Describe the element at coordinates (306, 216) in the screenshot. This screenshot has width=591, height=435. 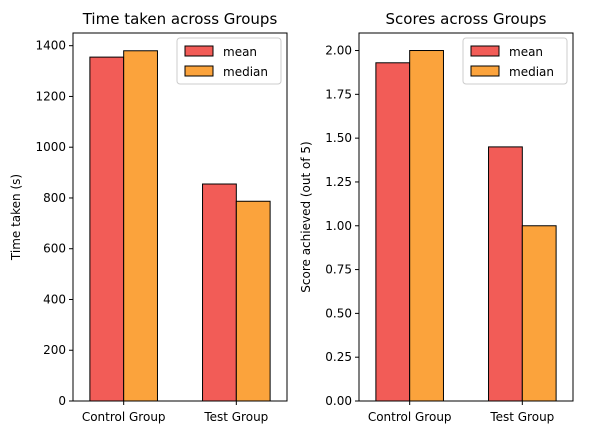
I see `y-axis-label: Score achieved (out of 5)` at that location.